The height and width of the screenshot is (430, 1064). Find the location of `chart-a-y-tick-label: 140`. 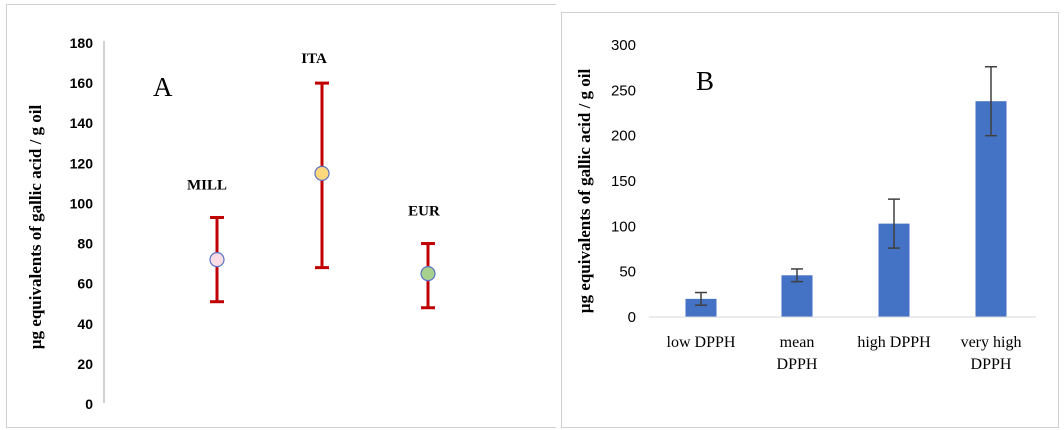

chart-a-y-tick-label: 140 is located at coordinates (82, 123).